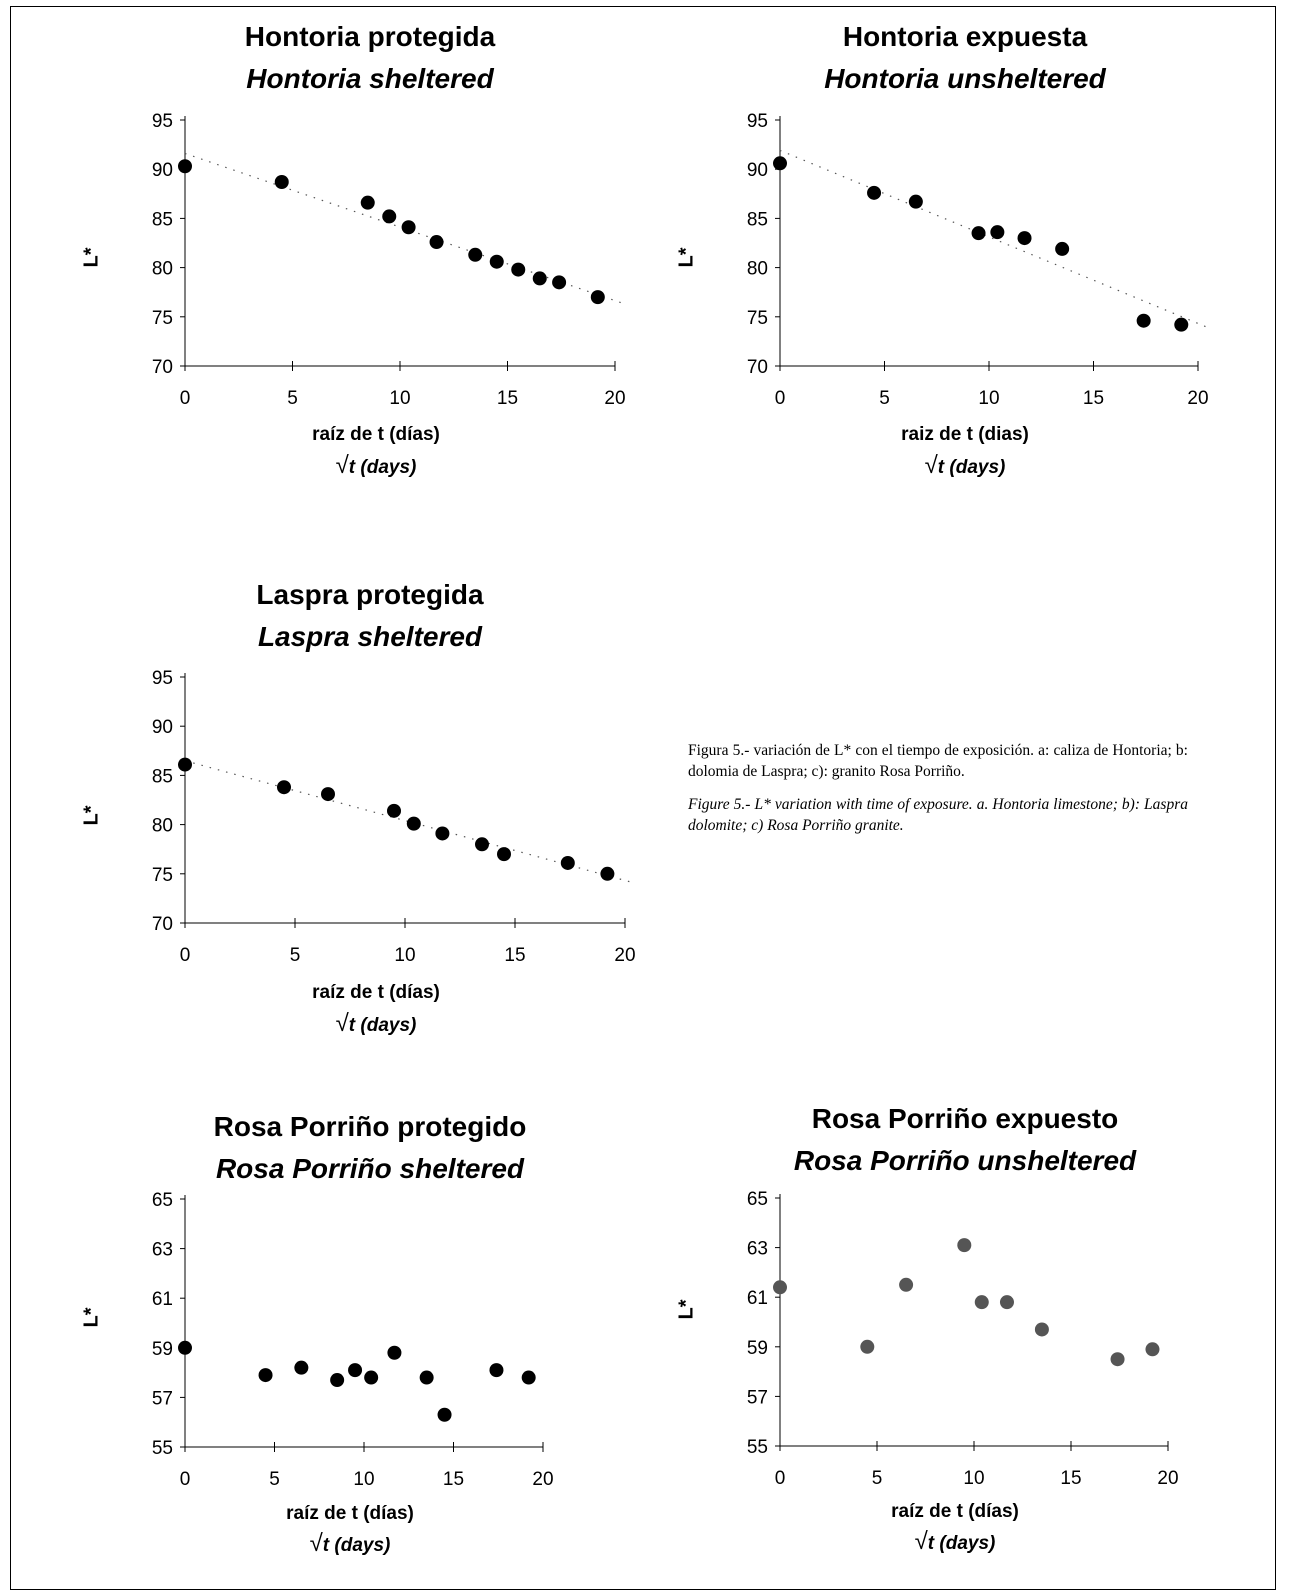 Image resolution: width=1289 pixels, height=1594 pixels. I want to click on y-tick-label: 95, so click(162, 678).